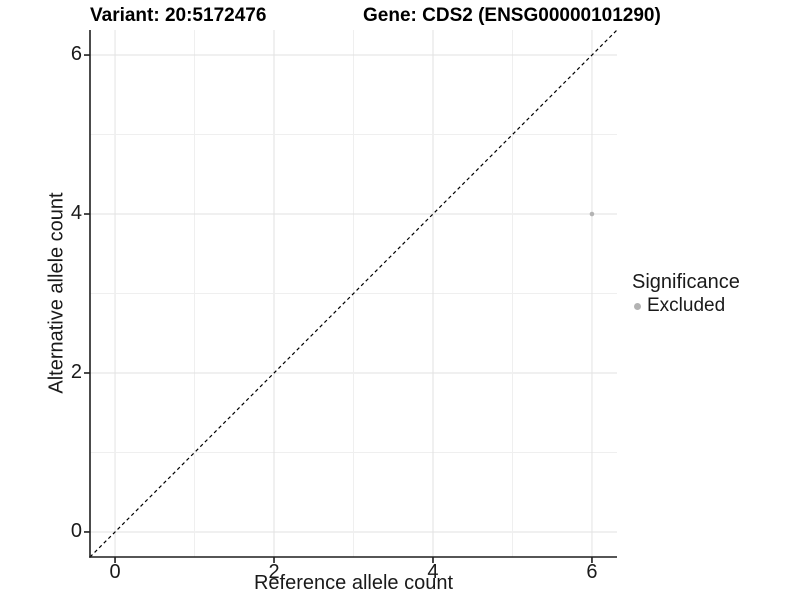  I want to click on variant-title: Variant: 20:5172476, so click(178, 15).